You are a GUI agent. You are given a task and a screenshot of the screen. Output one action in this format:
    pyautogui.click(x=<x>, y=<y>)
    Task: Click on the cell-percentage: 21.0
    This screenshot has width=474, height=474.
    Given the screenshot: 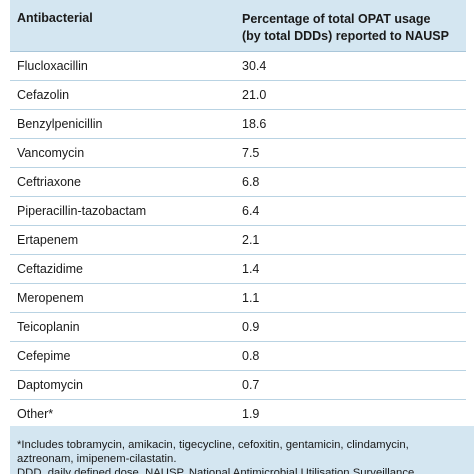 What is the action you would take?
    pyautogui.click(x=254, y=95)
    